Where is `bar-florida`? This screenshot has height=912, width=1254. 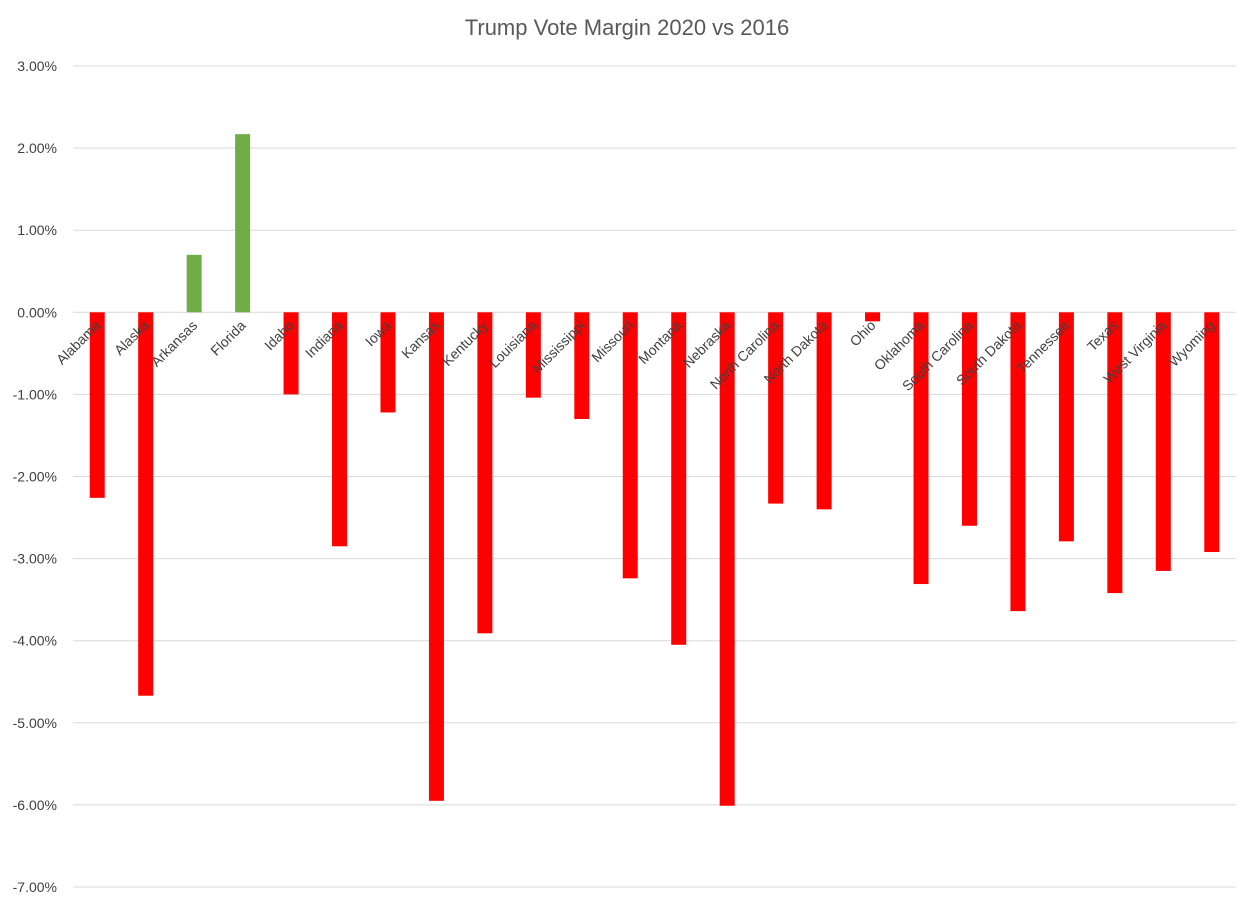 bar-florida is located at coordinates (243, 223).